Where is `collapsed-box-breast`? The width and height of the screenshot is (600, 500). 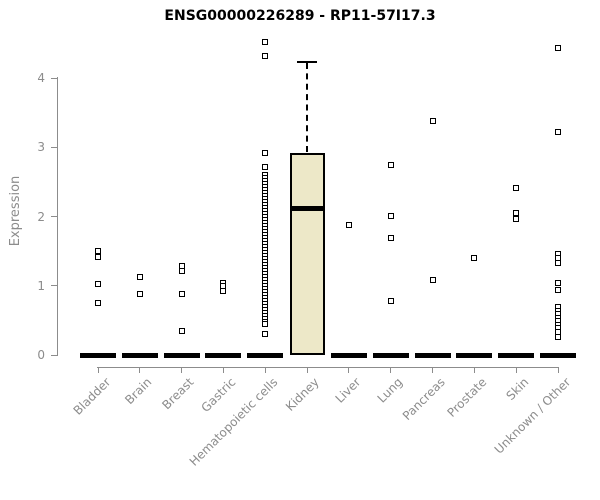 collapsed-box-breast is located at coordinates (181, 355).